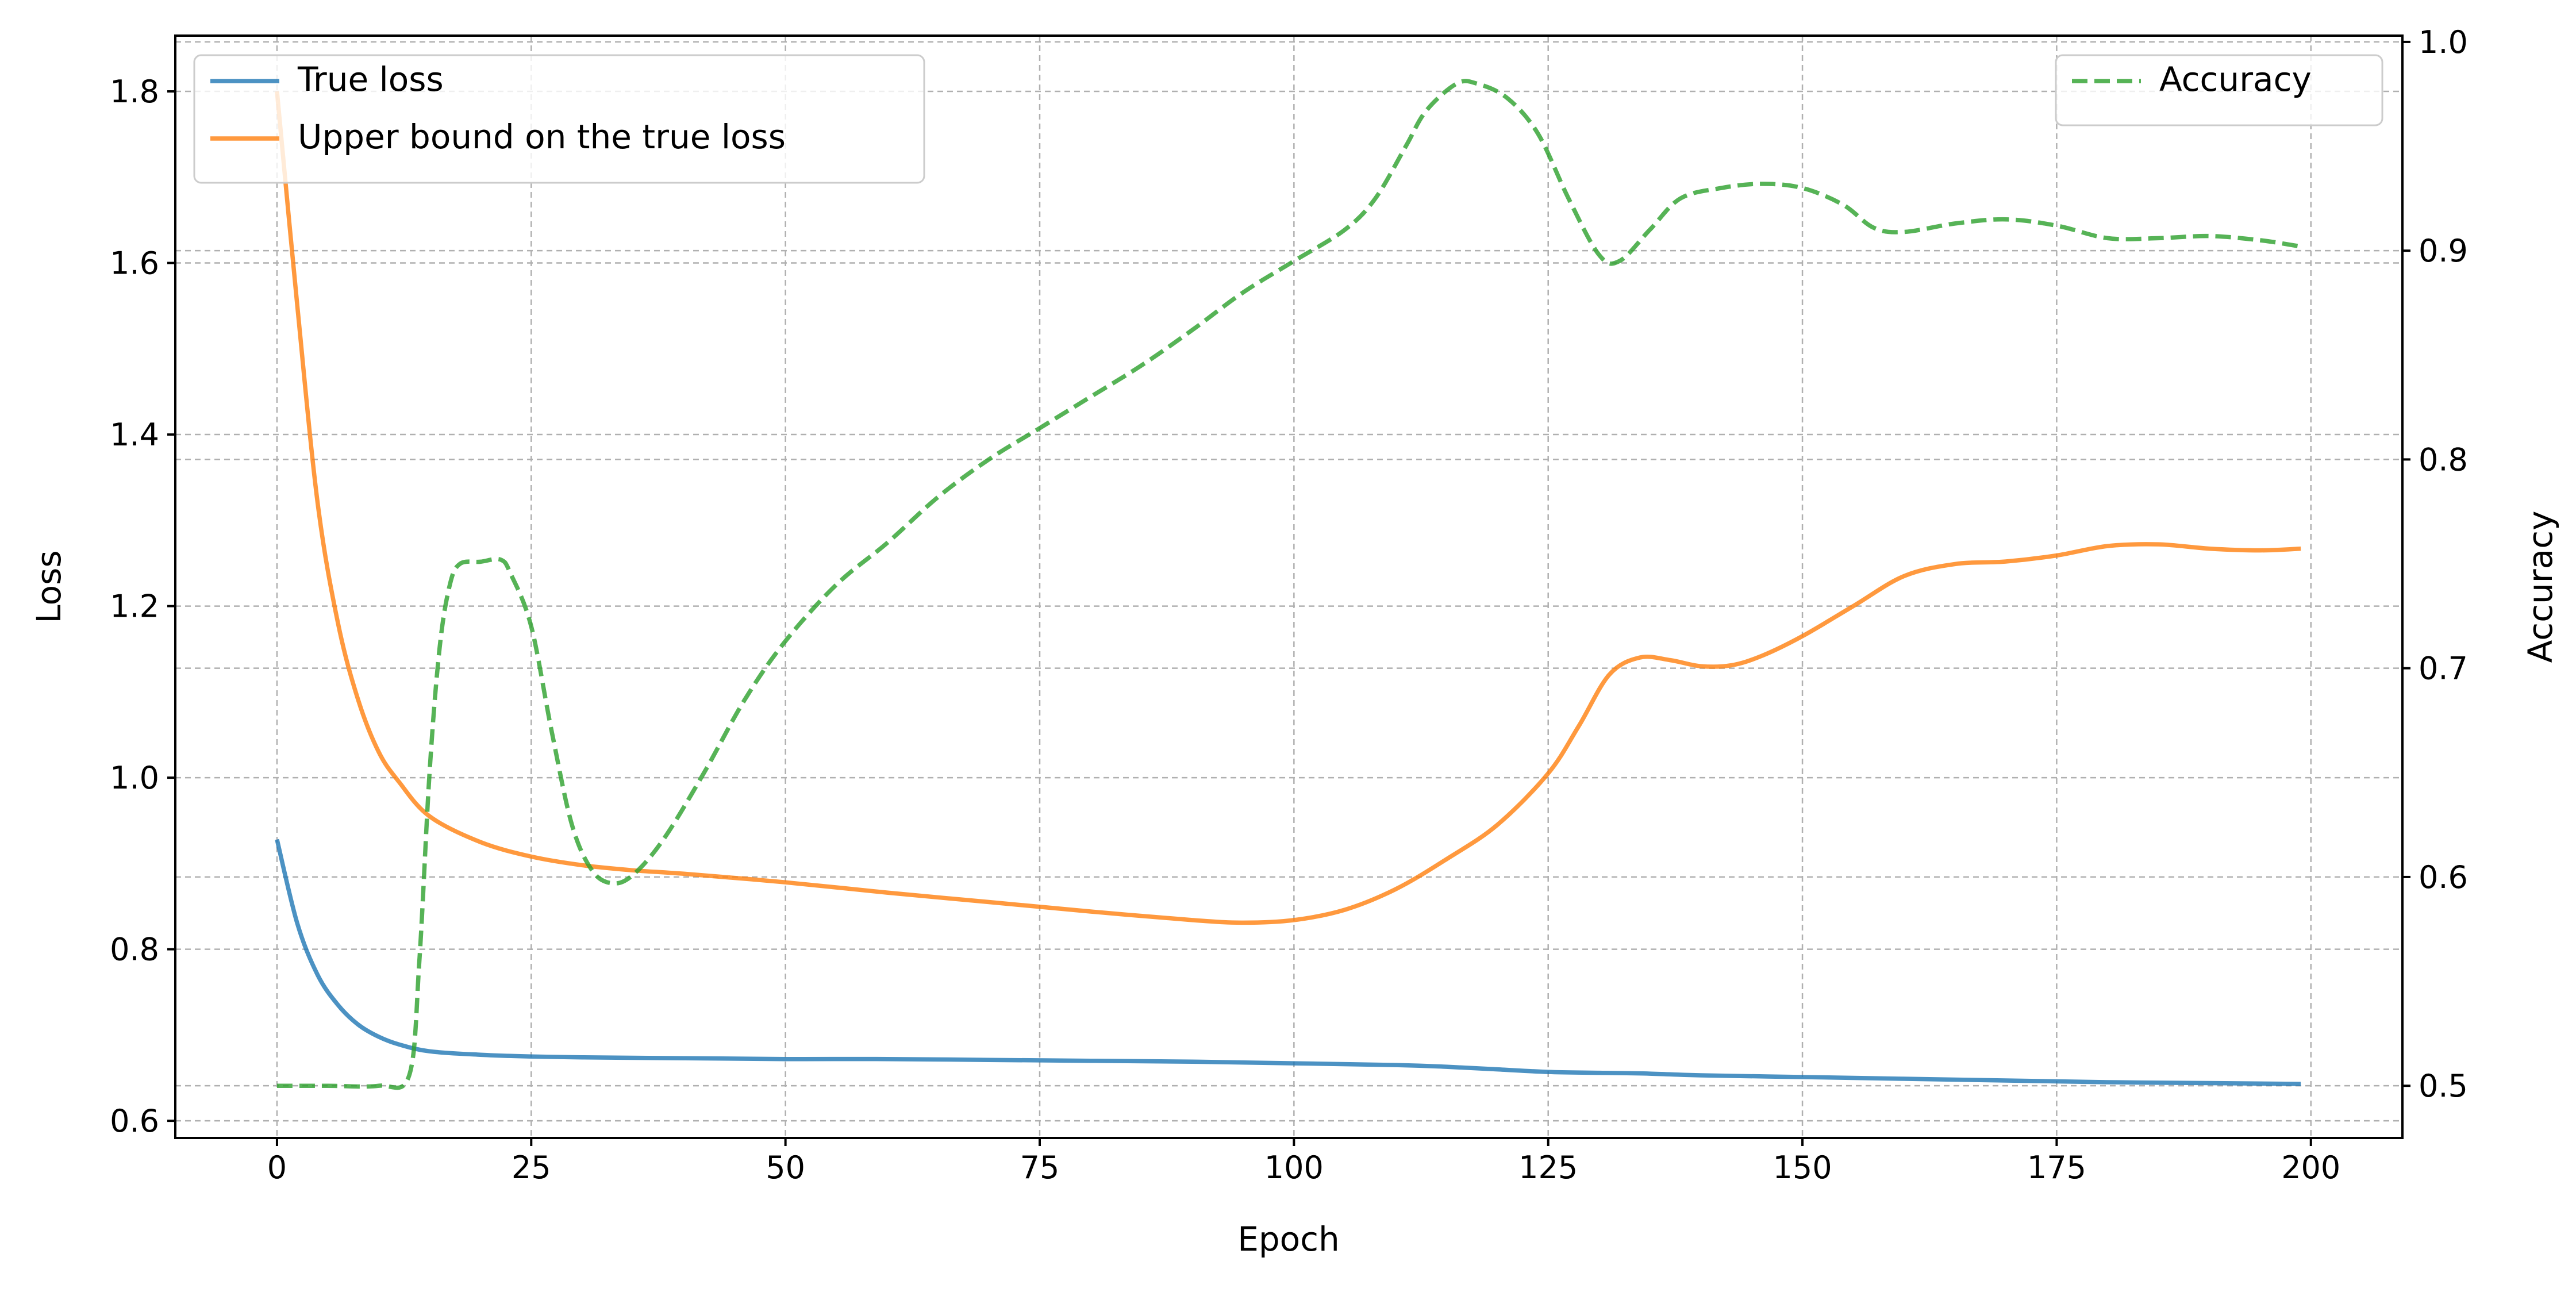  Describe the element at coordinates (370, 79) in the screenshot. I see `legend-label: True loss` at that location.